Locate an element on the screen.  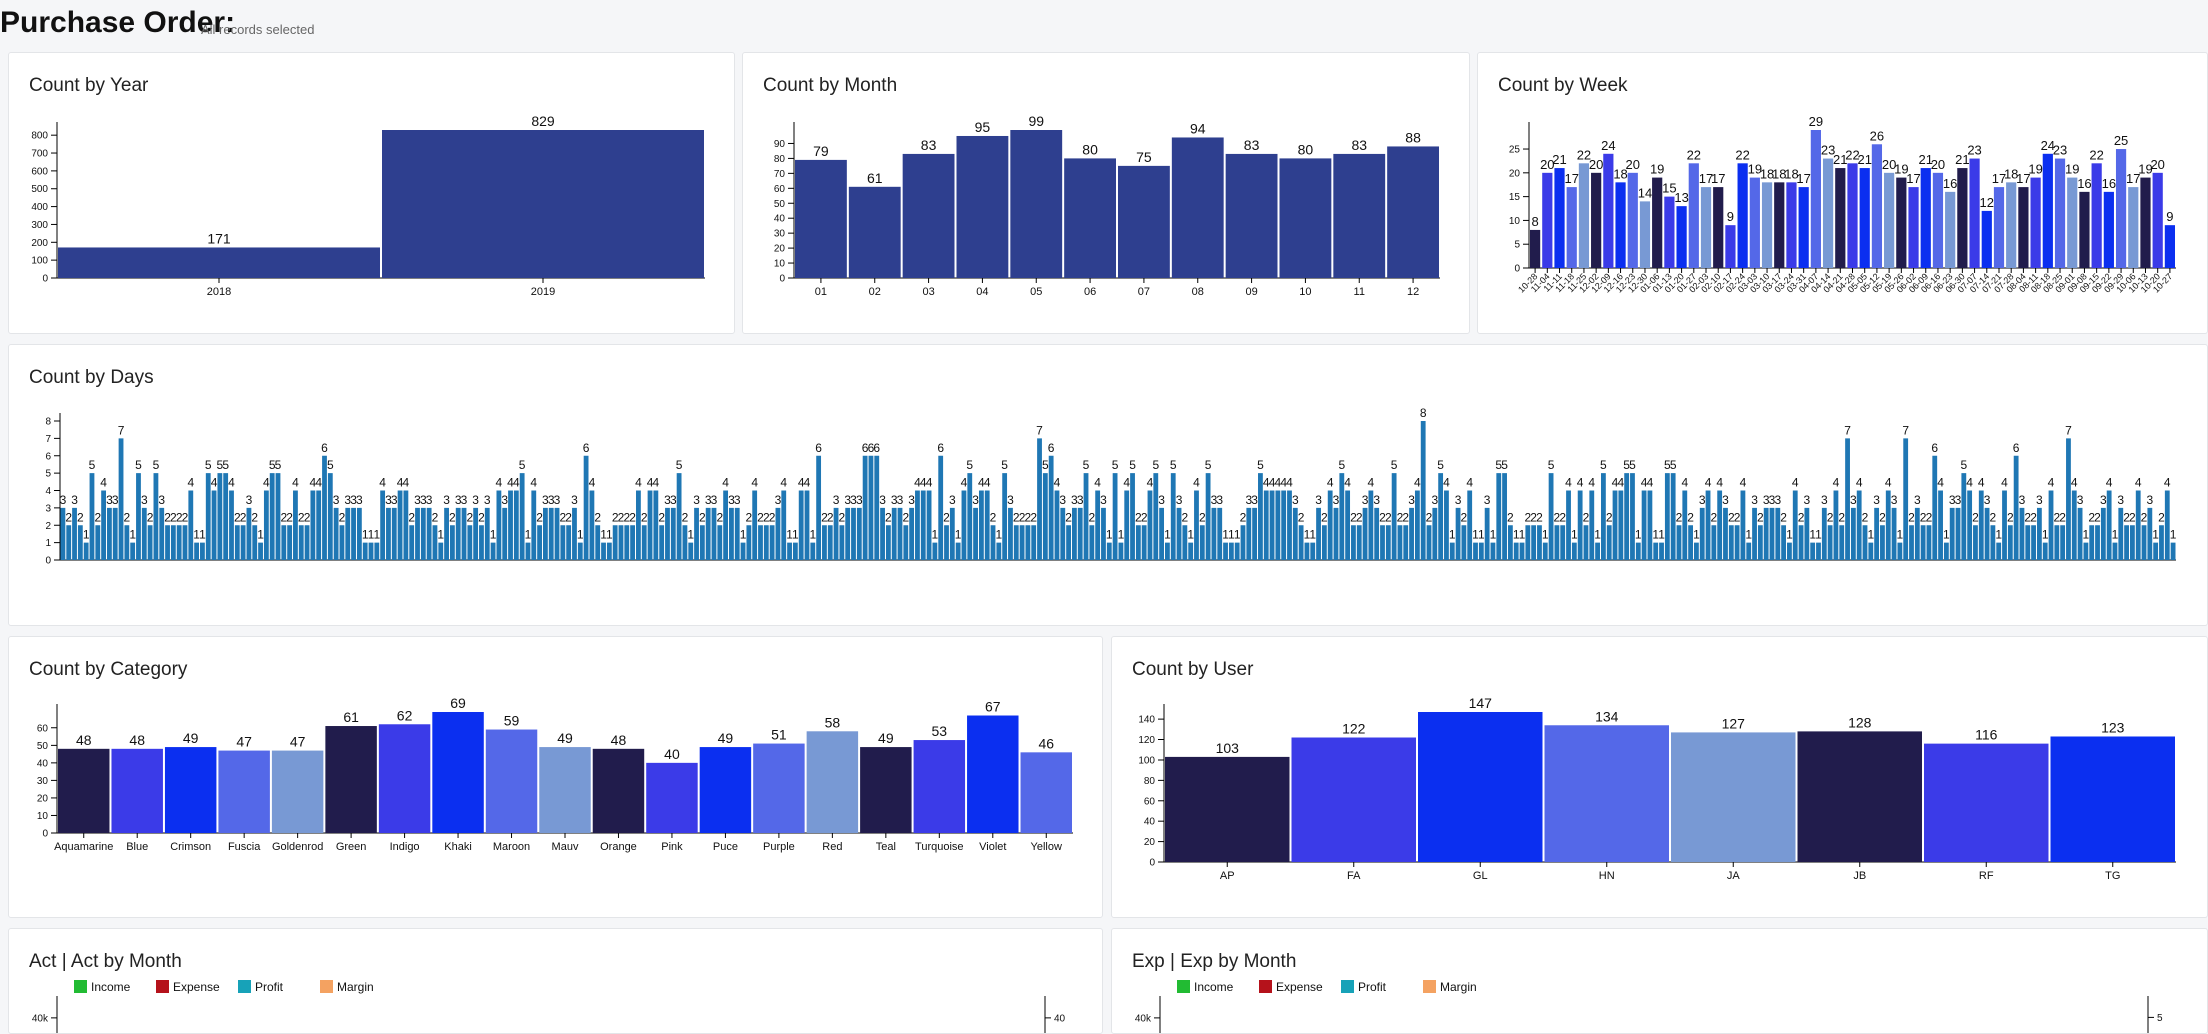
y-tick-label: 1 is located at coordinates (48, 543).